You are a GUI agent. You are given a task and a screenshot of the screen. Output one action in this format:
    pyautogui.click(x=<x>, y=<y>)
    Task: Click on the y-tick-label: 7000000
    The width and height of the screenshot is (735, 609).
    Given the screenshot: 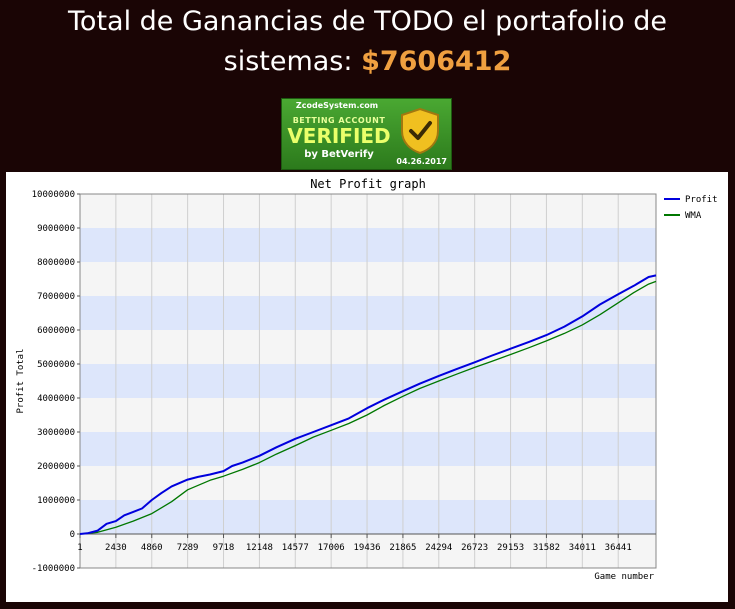 What is the action you would take?
    pyautogui.click(x=56, y=297)
    